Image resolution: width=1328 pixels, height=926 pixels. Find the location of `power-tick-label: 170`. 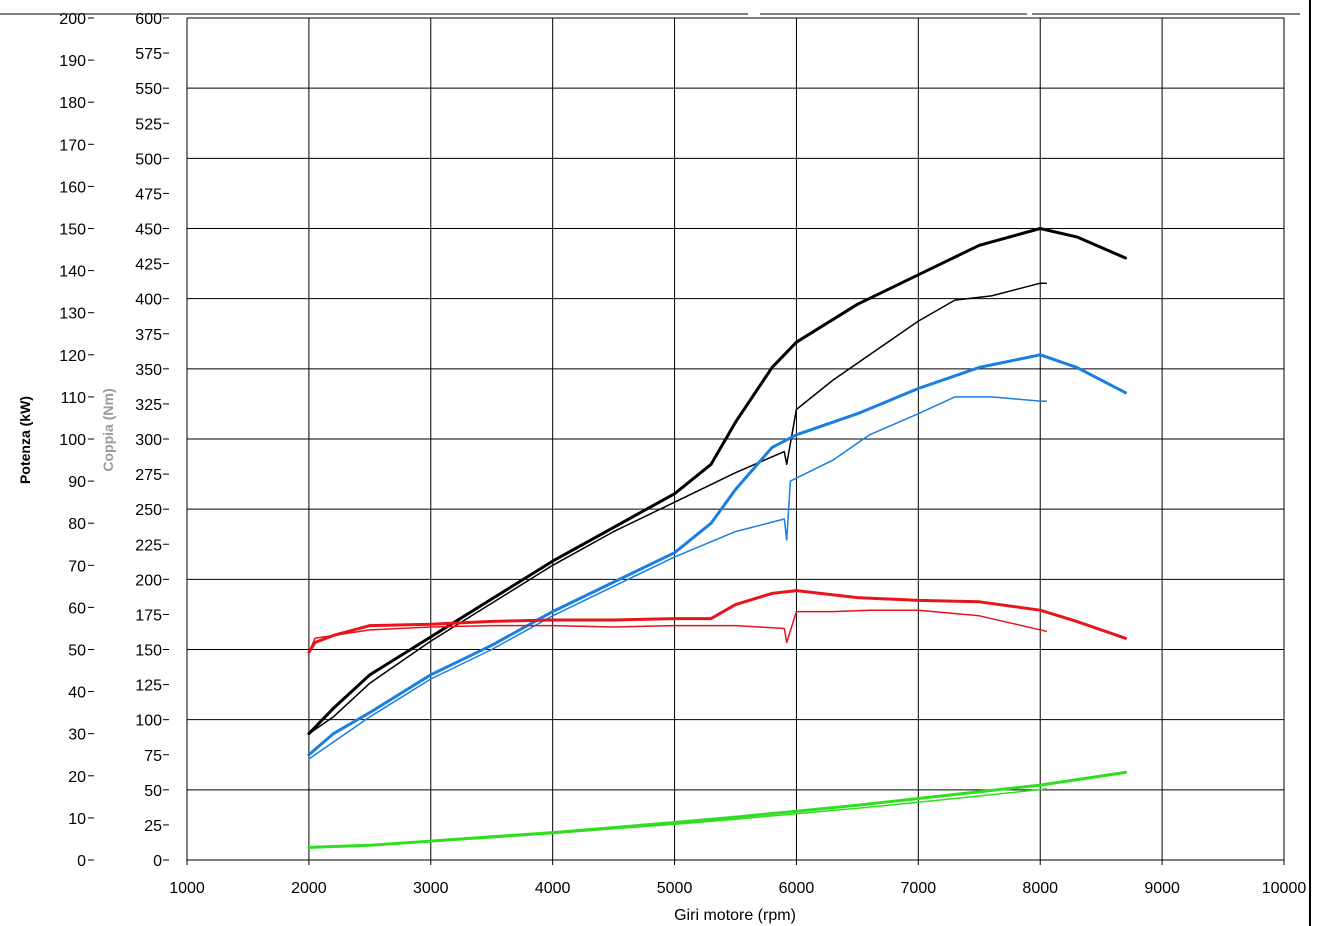

power-tick-label: 170 is located at coordinates (72, 145).